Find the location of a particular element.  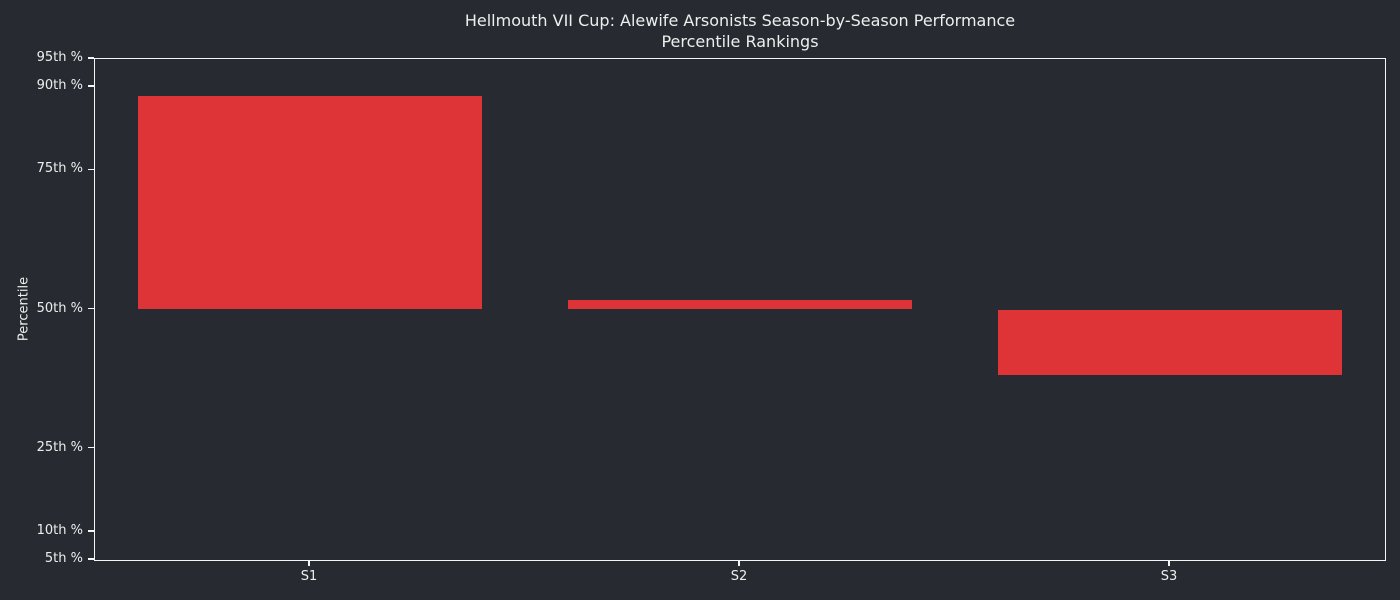

x-tick-s2 is located at coordinates (739, 563).